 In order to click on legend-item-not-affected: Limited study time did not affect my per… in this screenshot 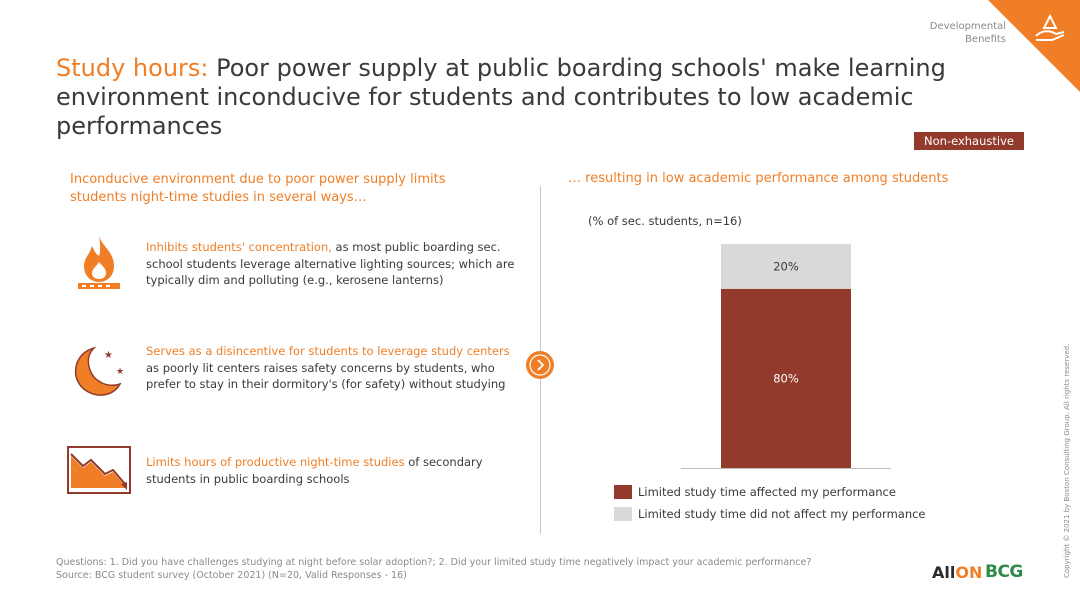, I will do `click(770, 514)`.